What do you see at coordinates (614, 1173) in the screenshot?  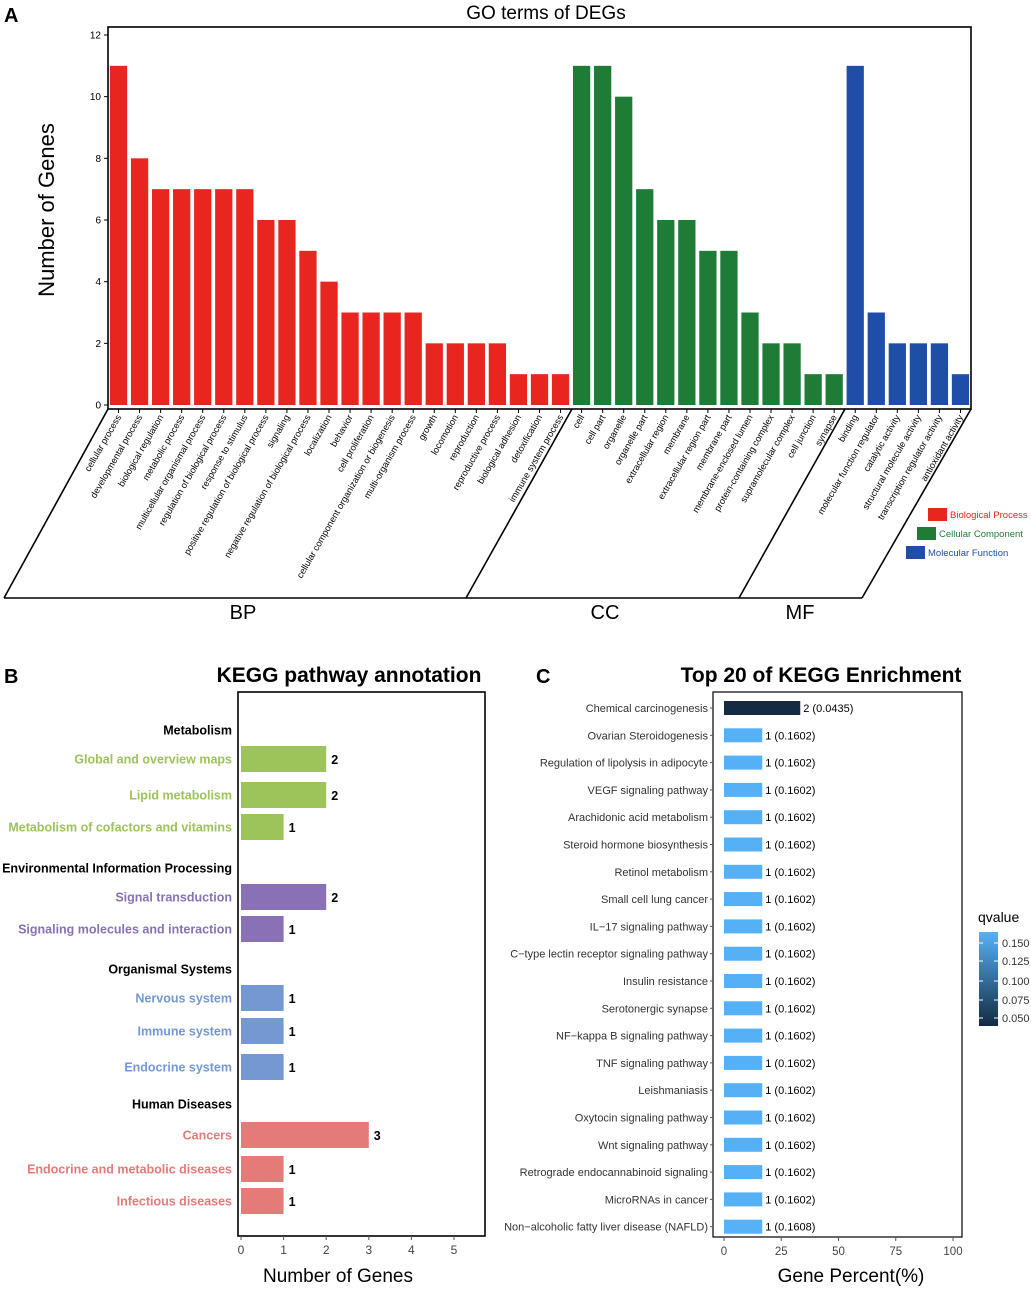 I see `enrichment-category-label: Retrograde endocannabinoid signaling` at bounding box center [614, 1173].